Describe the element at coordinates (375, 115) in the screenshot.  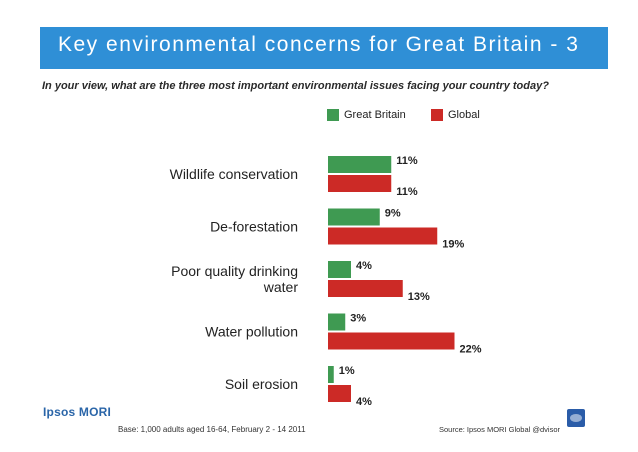
I see `legend-label-great-britain: Great Britain` at that location.